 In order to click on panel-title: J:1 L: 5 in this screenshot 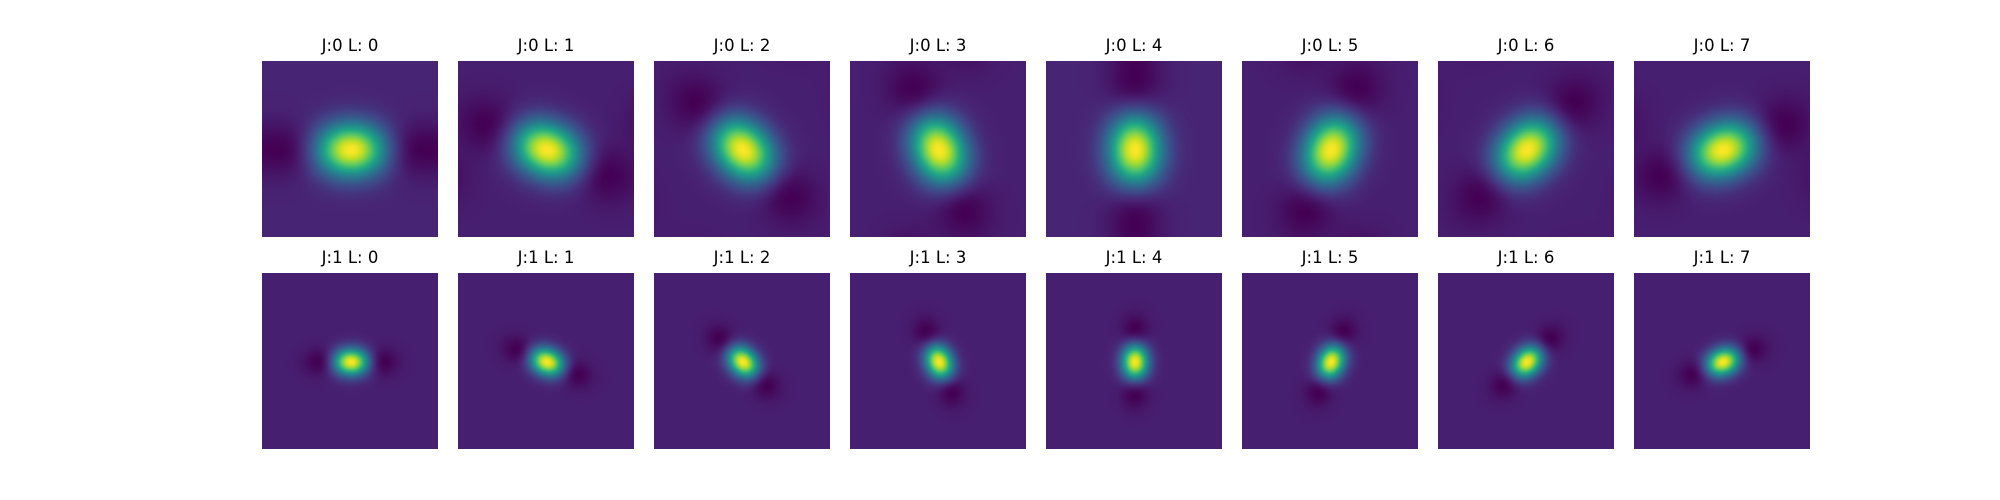, I will do `click(1330, 257)`.